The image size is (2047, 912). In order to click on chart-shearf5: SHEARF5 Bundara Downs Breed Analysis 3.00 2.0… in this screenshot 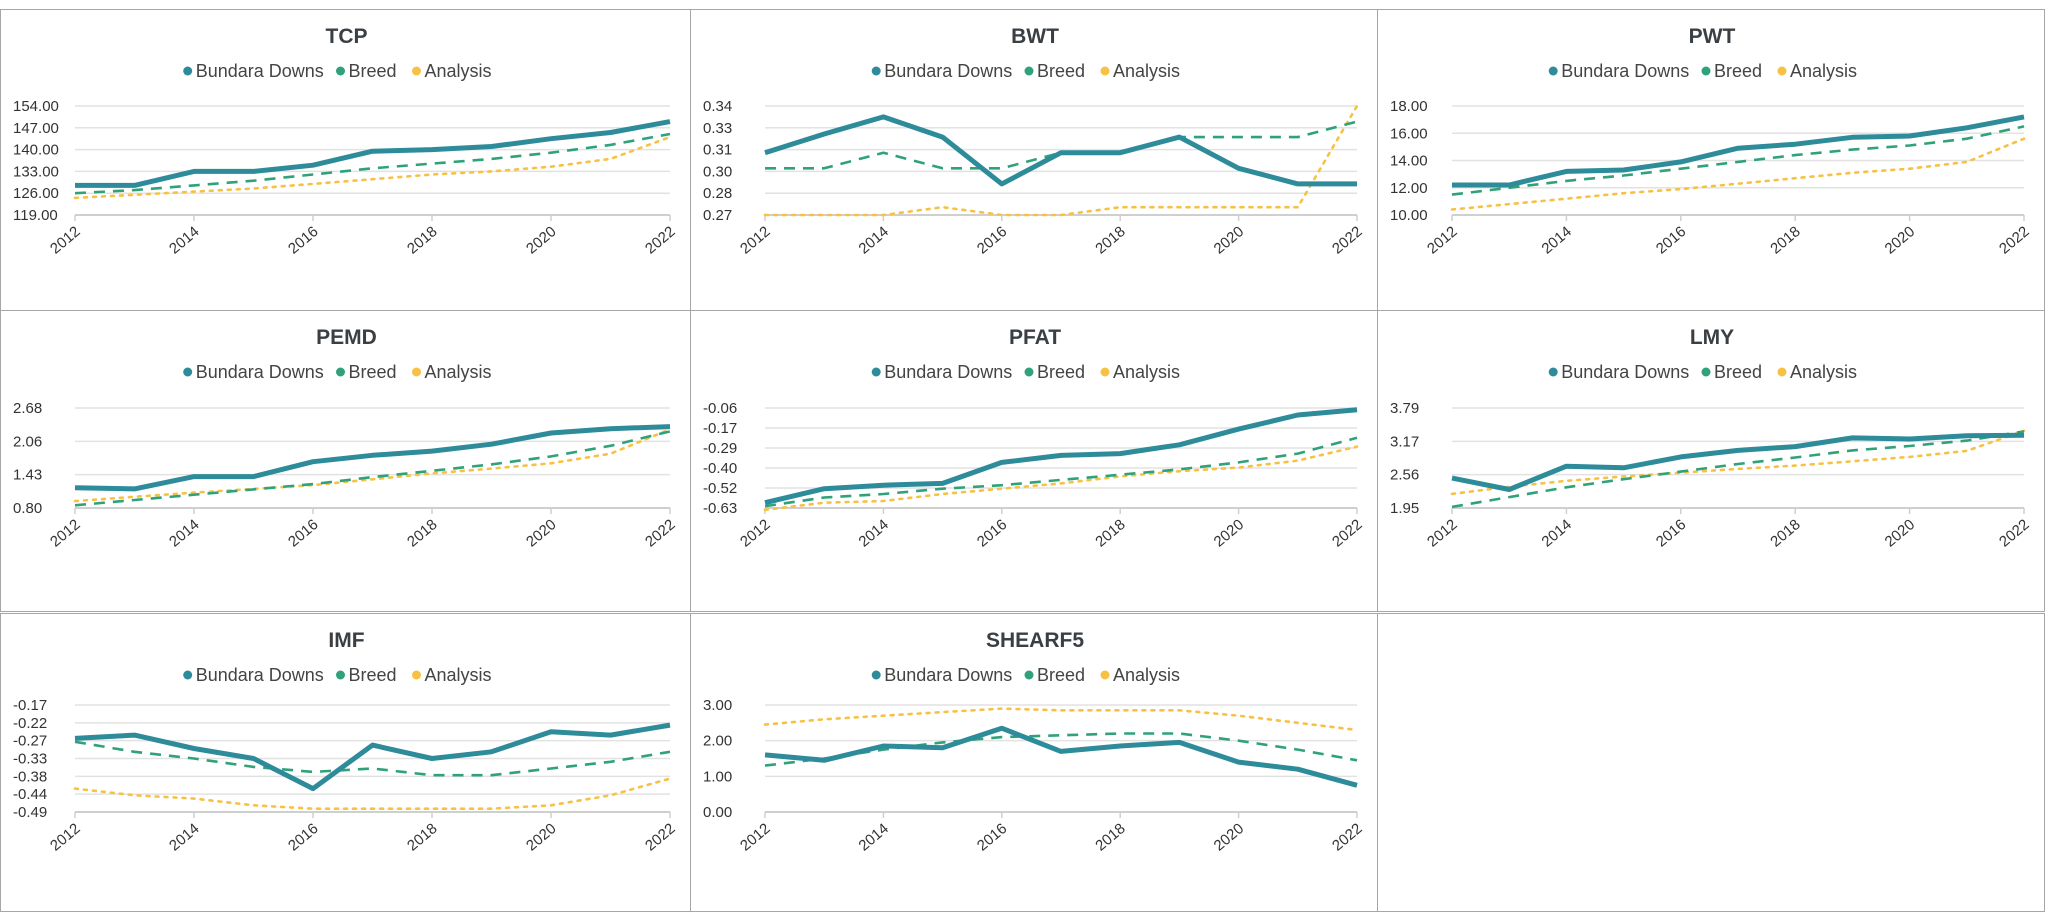, I will do `click(1034, 742)`.